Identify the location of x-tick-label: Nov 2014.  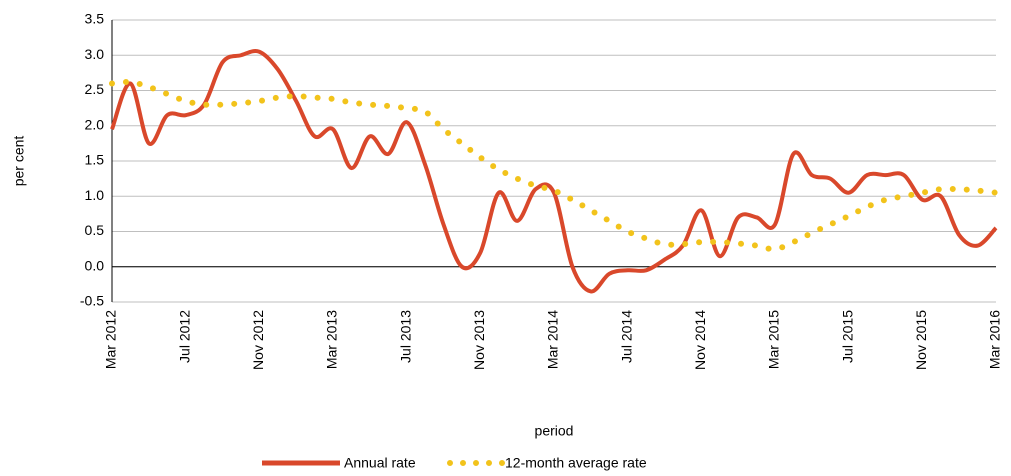
(700, 340).